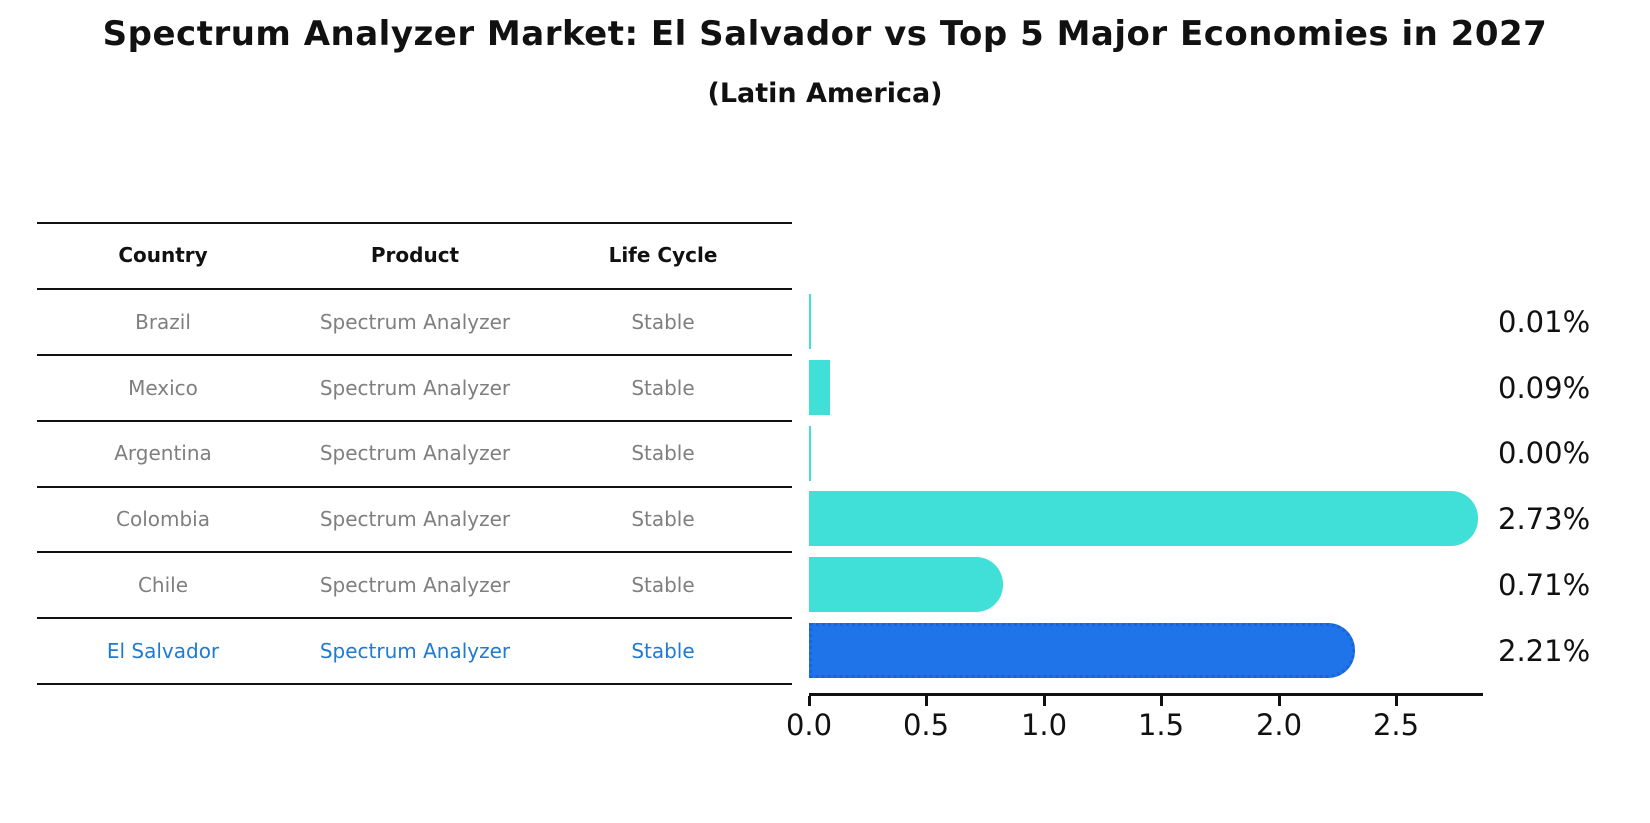  What do you see at coordinates (1396, 725) in the screenshot?
I see `x-axis-tick-label: 2.5` at bounding box center [1396, 725].